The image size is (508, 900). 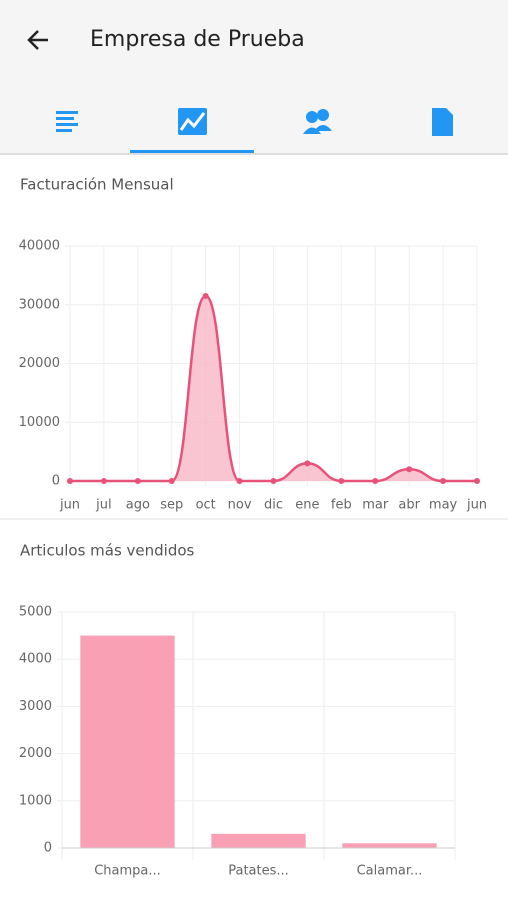 I want to click on x-tick-label: sep, so click(x=171, y=505).